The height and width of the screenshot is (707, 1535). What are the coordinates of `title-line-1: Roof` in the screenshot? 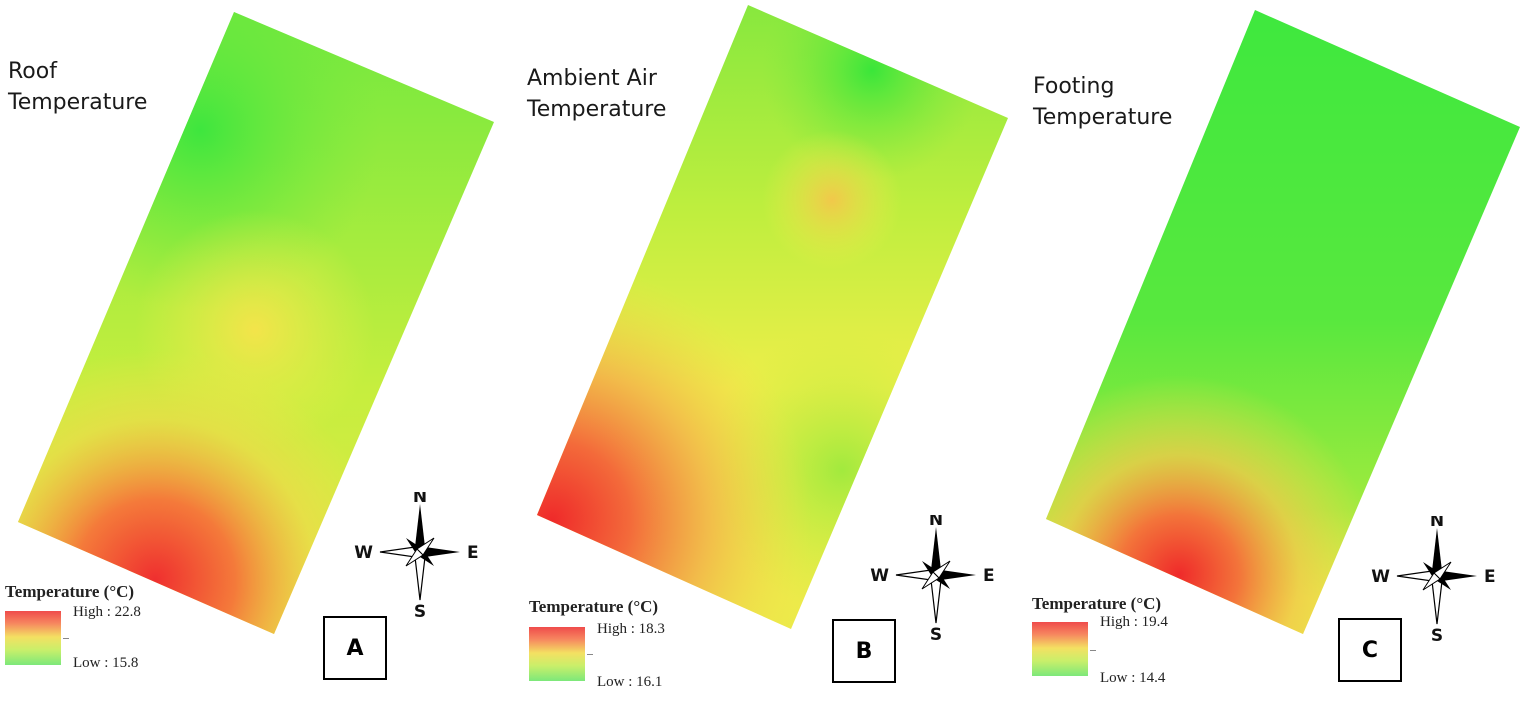 It's located at (32, 71).